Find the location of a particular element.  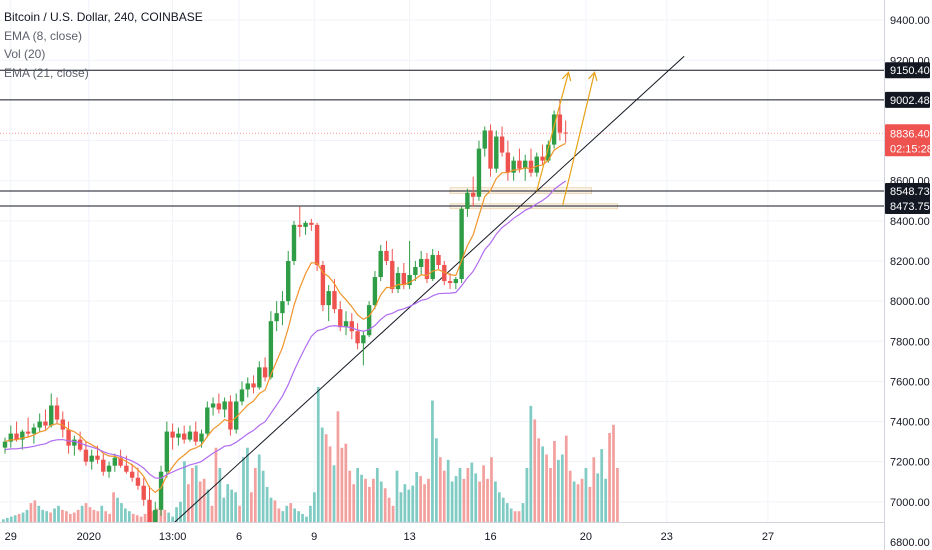

legend-symbol-title: Bitcoin / U.S. Dollar, 240, COINBASE is located at coordinates (103, 17).